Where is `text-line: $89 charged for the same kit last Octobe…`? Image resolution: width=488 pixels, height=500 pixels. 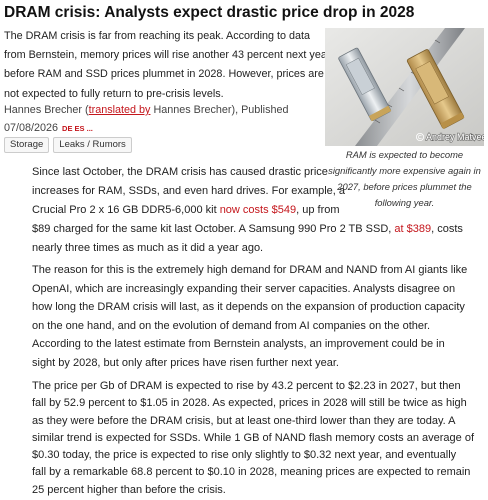
text-line: $89 charged for the same kit last Octobe… is located at coordinates (247, 229).